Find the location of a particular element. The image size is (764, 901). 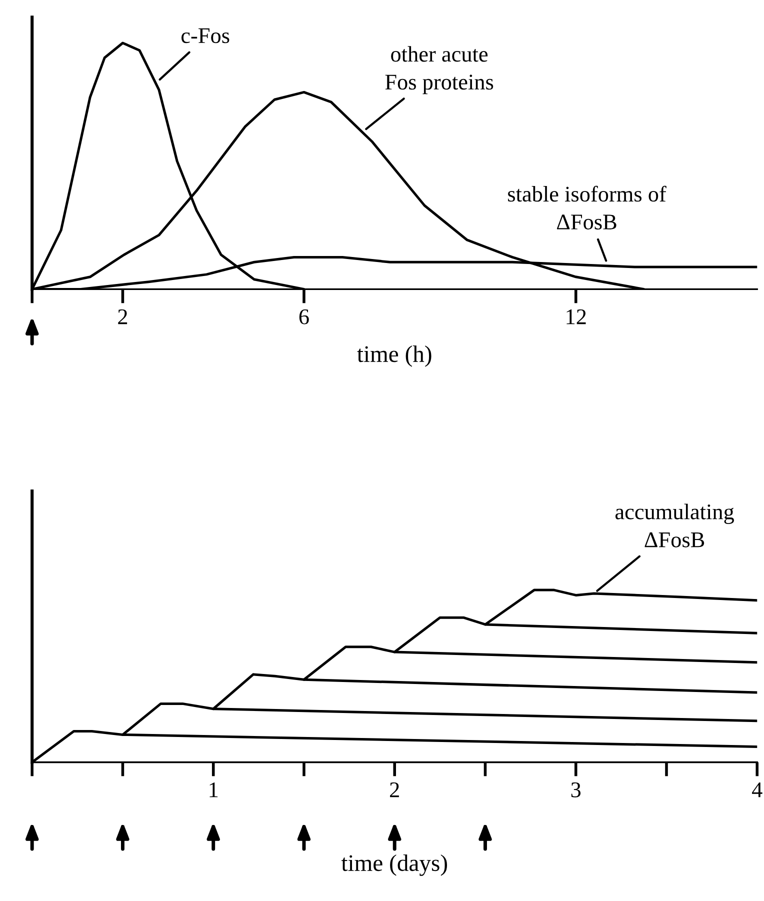

annotation: c-Fos is located at coordinates (205, 36).